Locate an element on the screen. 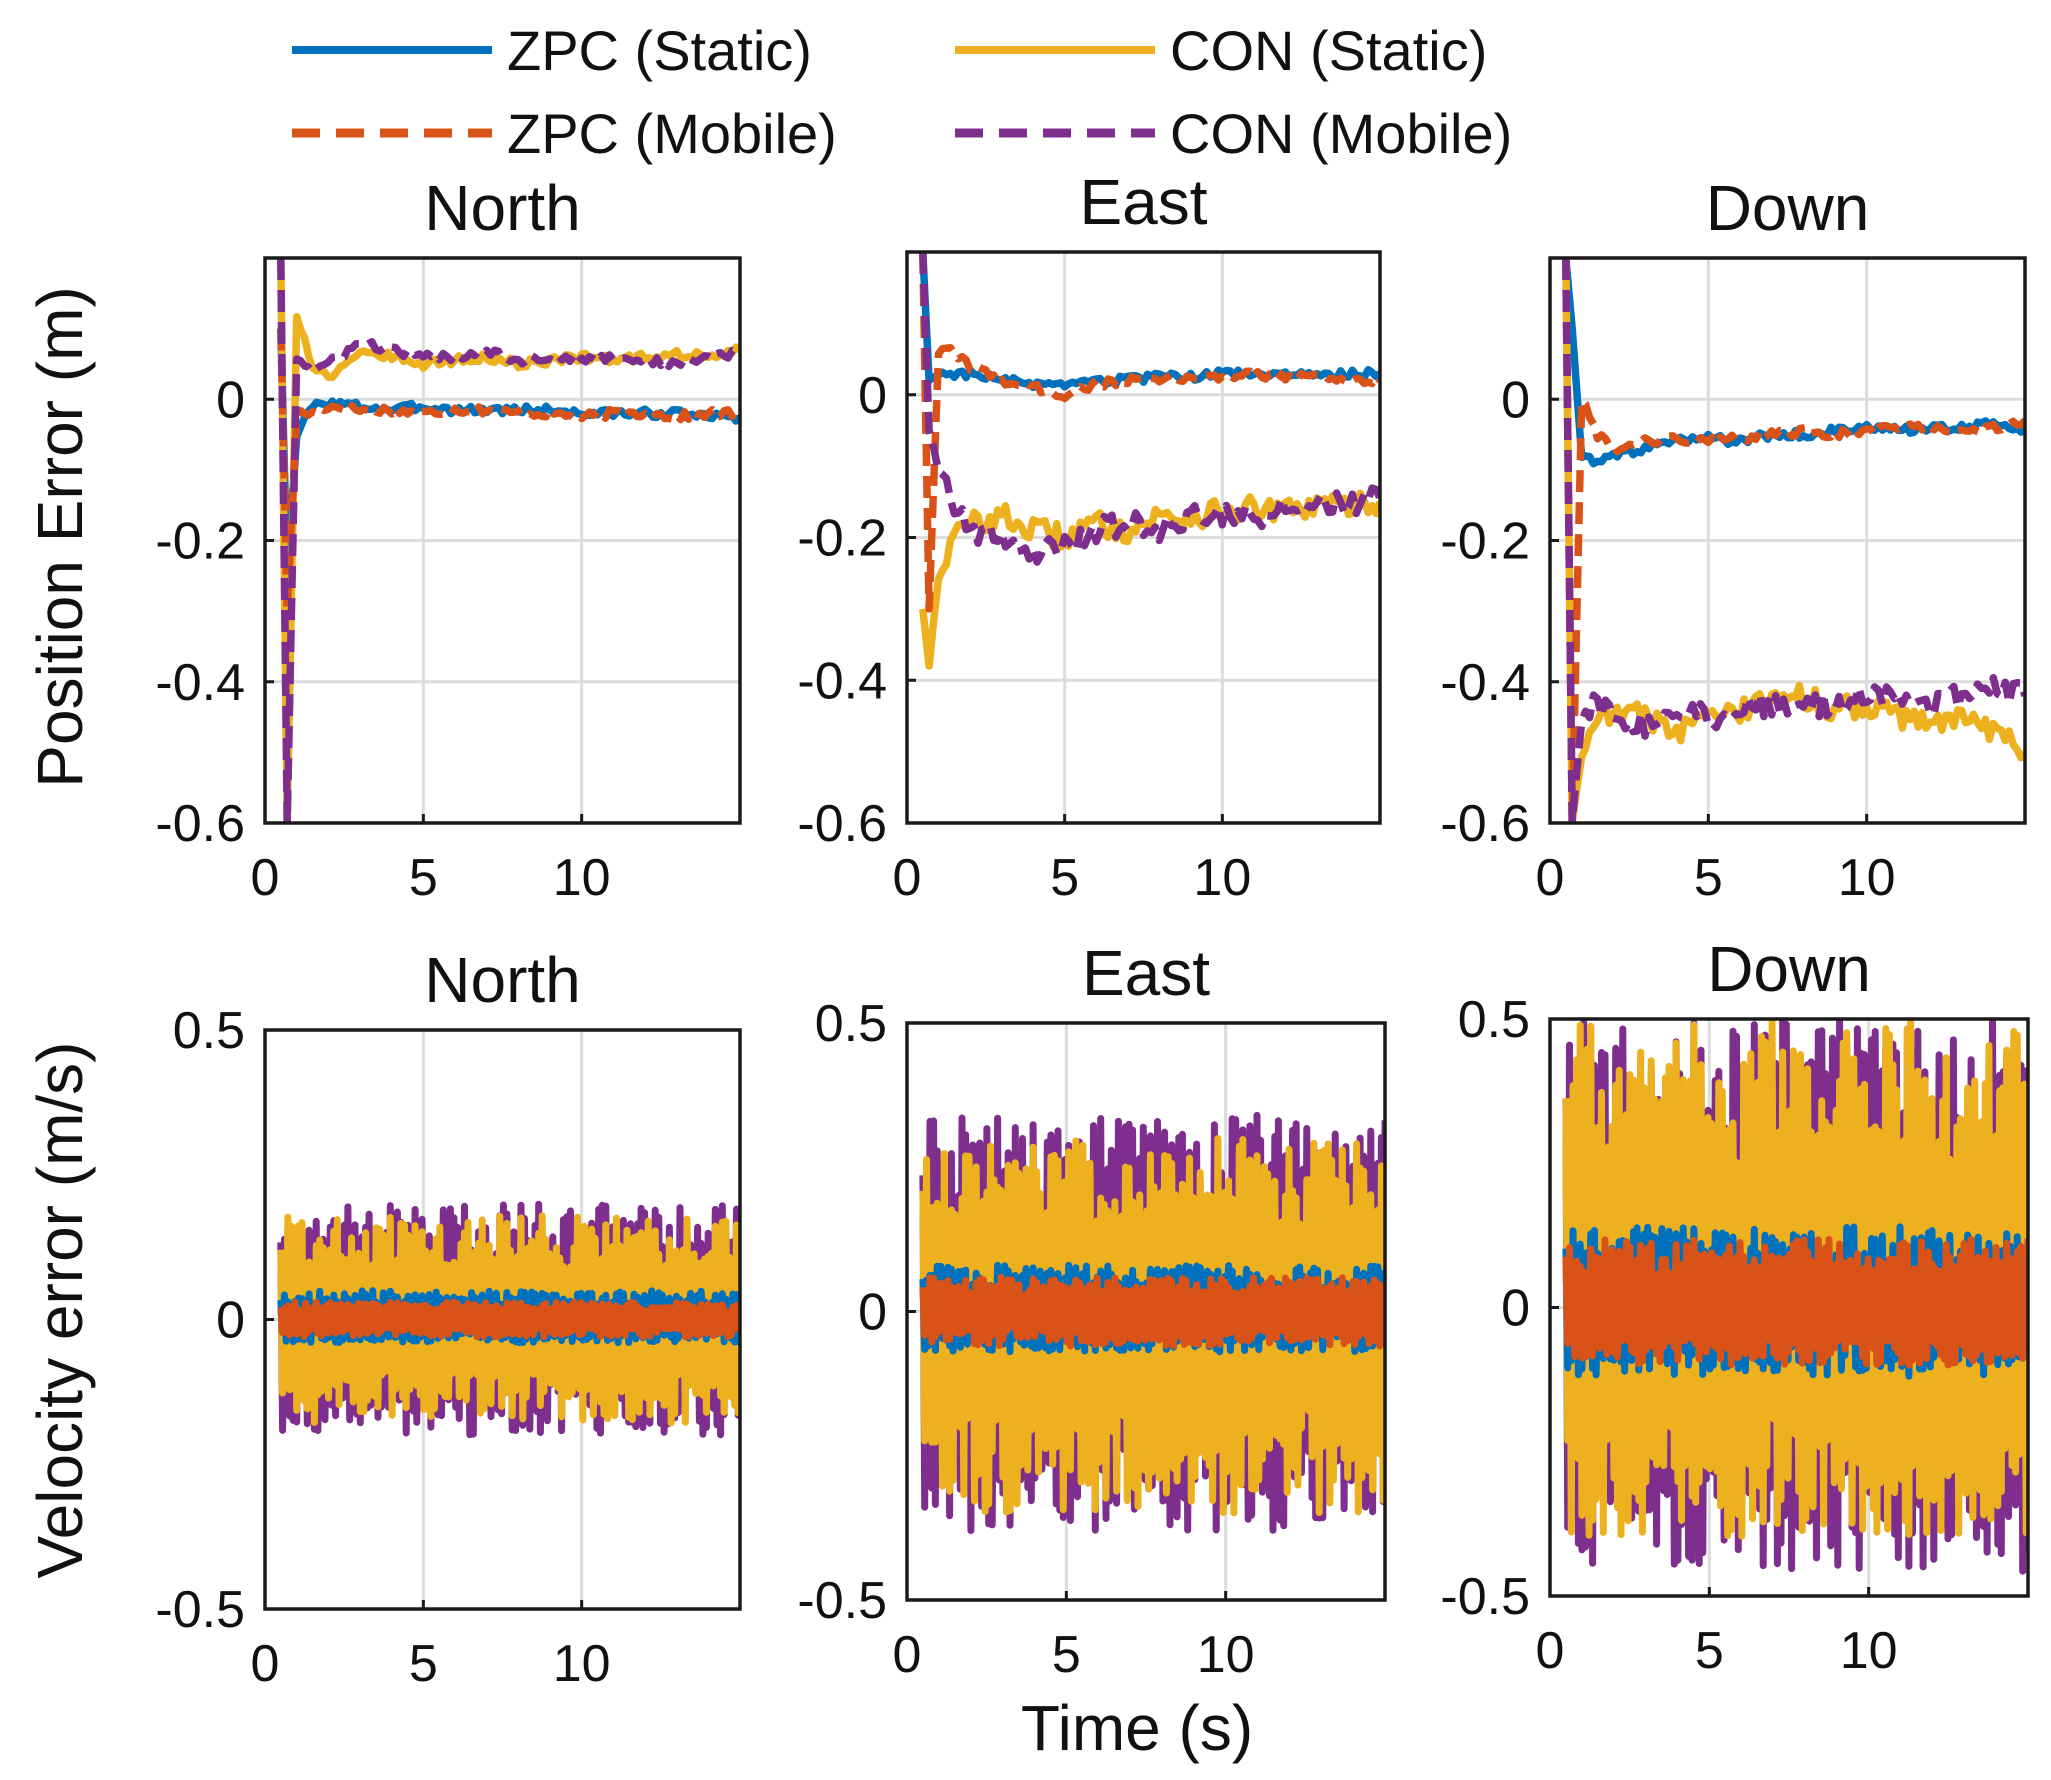 The height and width of the screenshot is (1780, 2051). position-east-x-tick-label: 5 is located at coordinates (1064, 878).